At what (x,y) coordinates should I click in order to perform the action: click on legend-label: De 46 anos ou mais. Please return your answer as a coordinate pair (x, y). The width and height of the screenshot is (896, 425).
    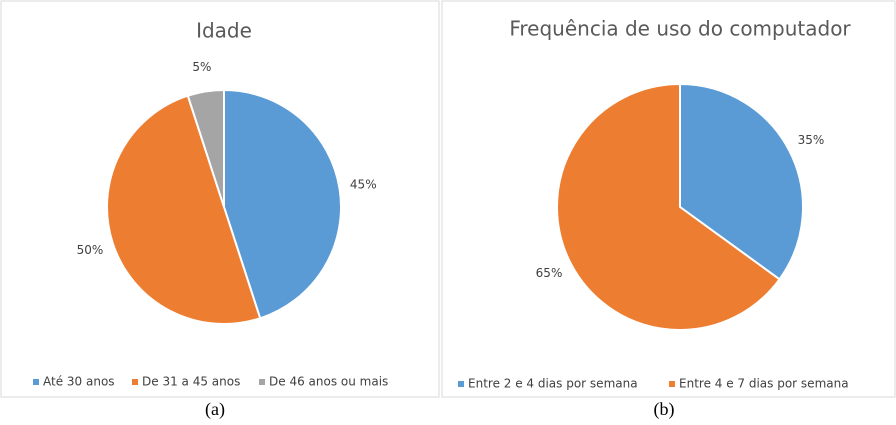
    Looking at the image, I should click on (328, 382).